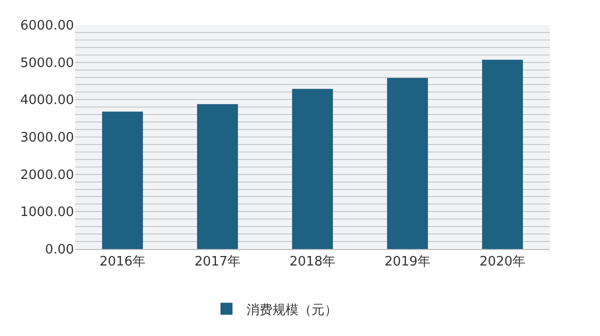 The image size is (600, 336). I want to click on x-tick-label: 2018年, so click(312, 262).